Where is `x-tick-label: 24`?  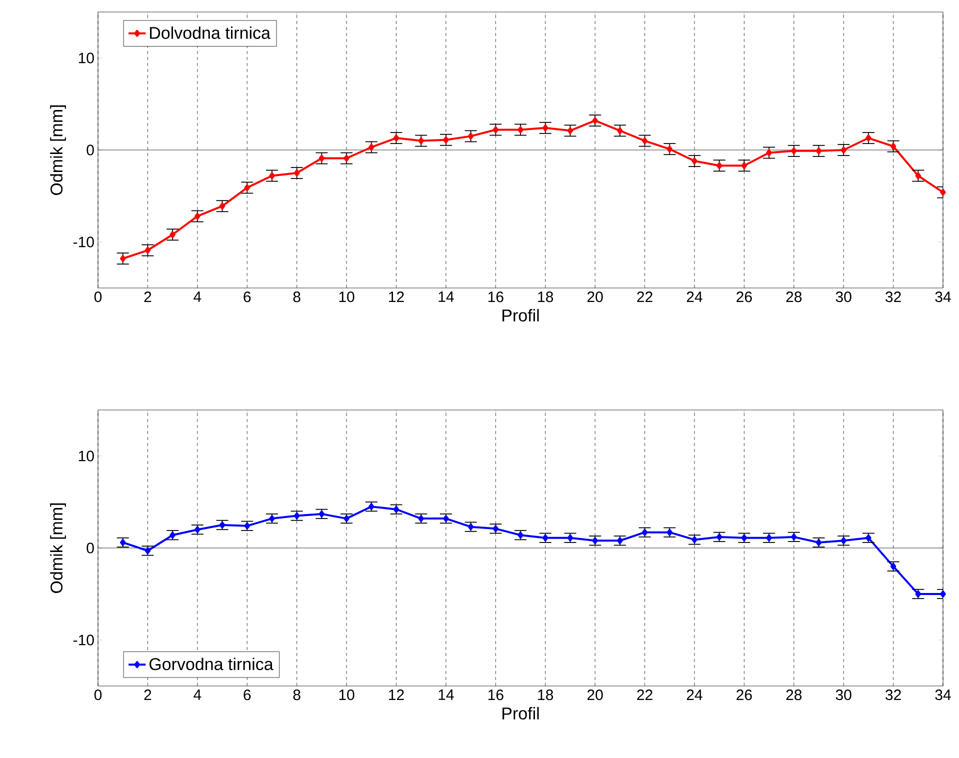 x-tick-label: 24 is located at coordinates (694, 297).